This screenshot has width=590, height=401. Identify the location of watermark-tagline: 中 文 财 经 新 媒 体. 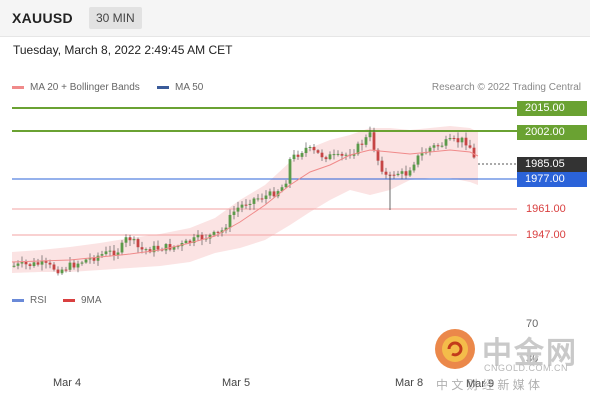
(488, 385).